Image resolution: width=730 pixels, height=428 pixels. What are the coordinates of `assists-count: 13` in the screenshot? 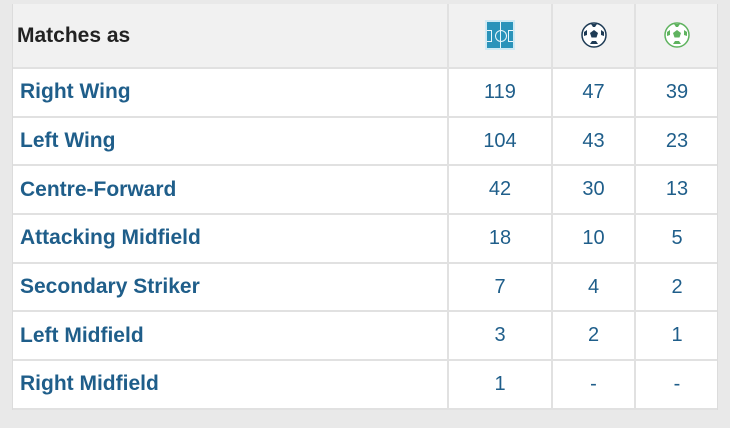 It's located at (676, 190).